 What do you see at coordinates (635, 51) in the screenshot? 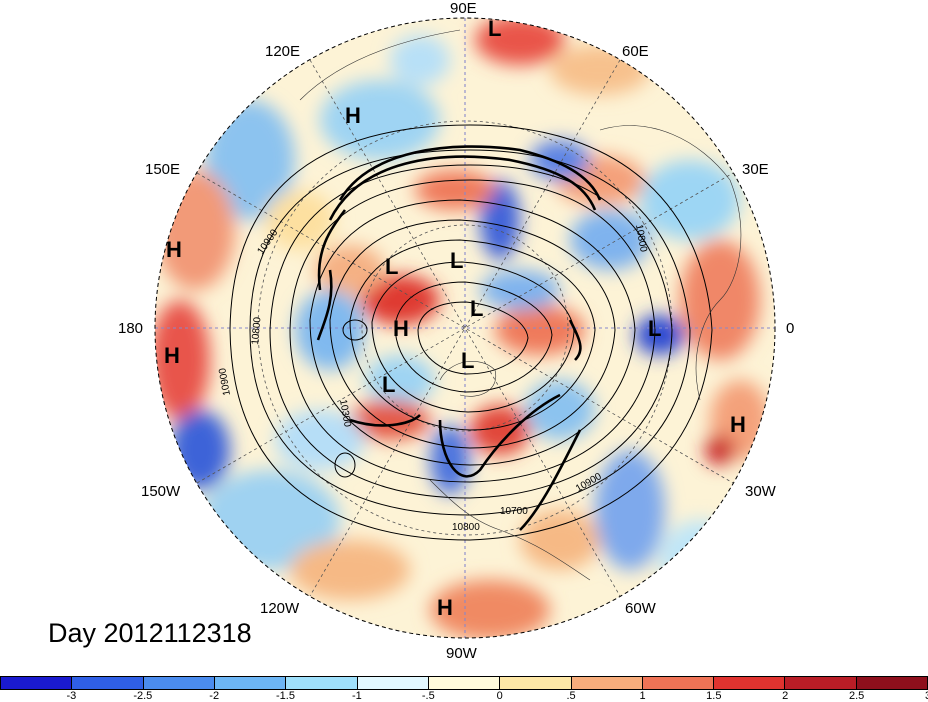
I see `longitude-label-60e: 60E` at bounding box center [635, 51].